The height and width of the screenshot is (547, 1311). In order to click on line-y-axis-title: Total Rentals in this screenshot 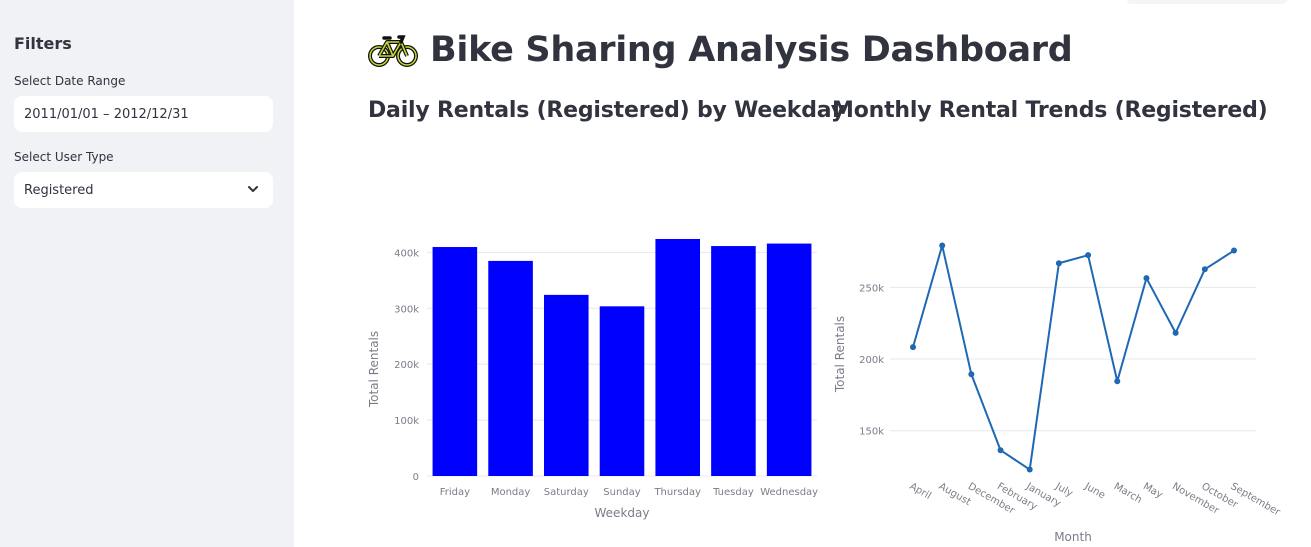, I will do `click(840, 354)`.